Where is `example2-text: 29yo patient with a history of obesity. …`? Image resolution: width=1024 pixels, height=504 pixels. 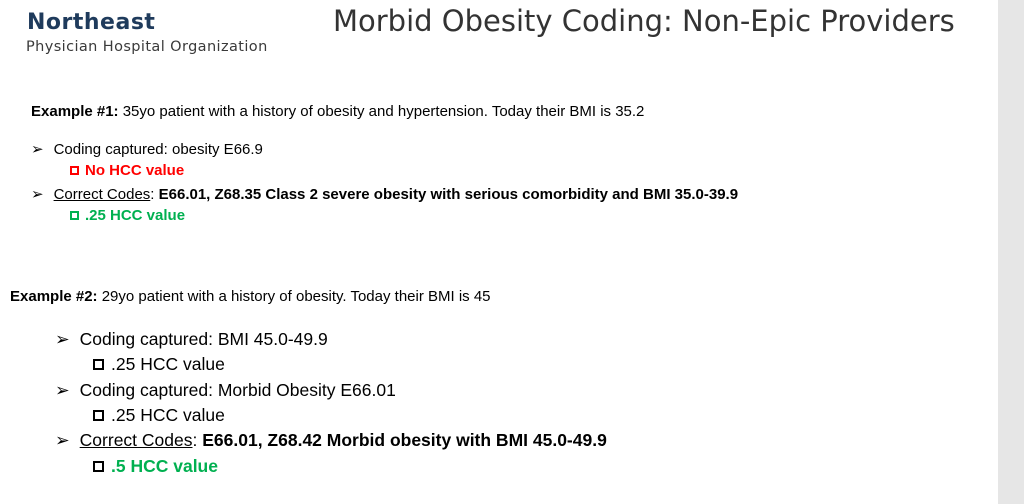
example2-text: 29yo patient with a history of obesity. … is located at coordinates (294, 296).